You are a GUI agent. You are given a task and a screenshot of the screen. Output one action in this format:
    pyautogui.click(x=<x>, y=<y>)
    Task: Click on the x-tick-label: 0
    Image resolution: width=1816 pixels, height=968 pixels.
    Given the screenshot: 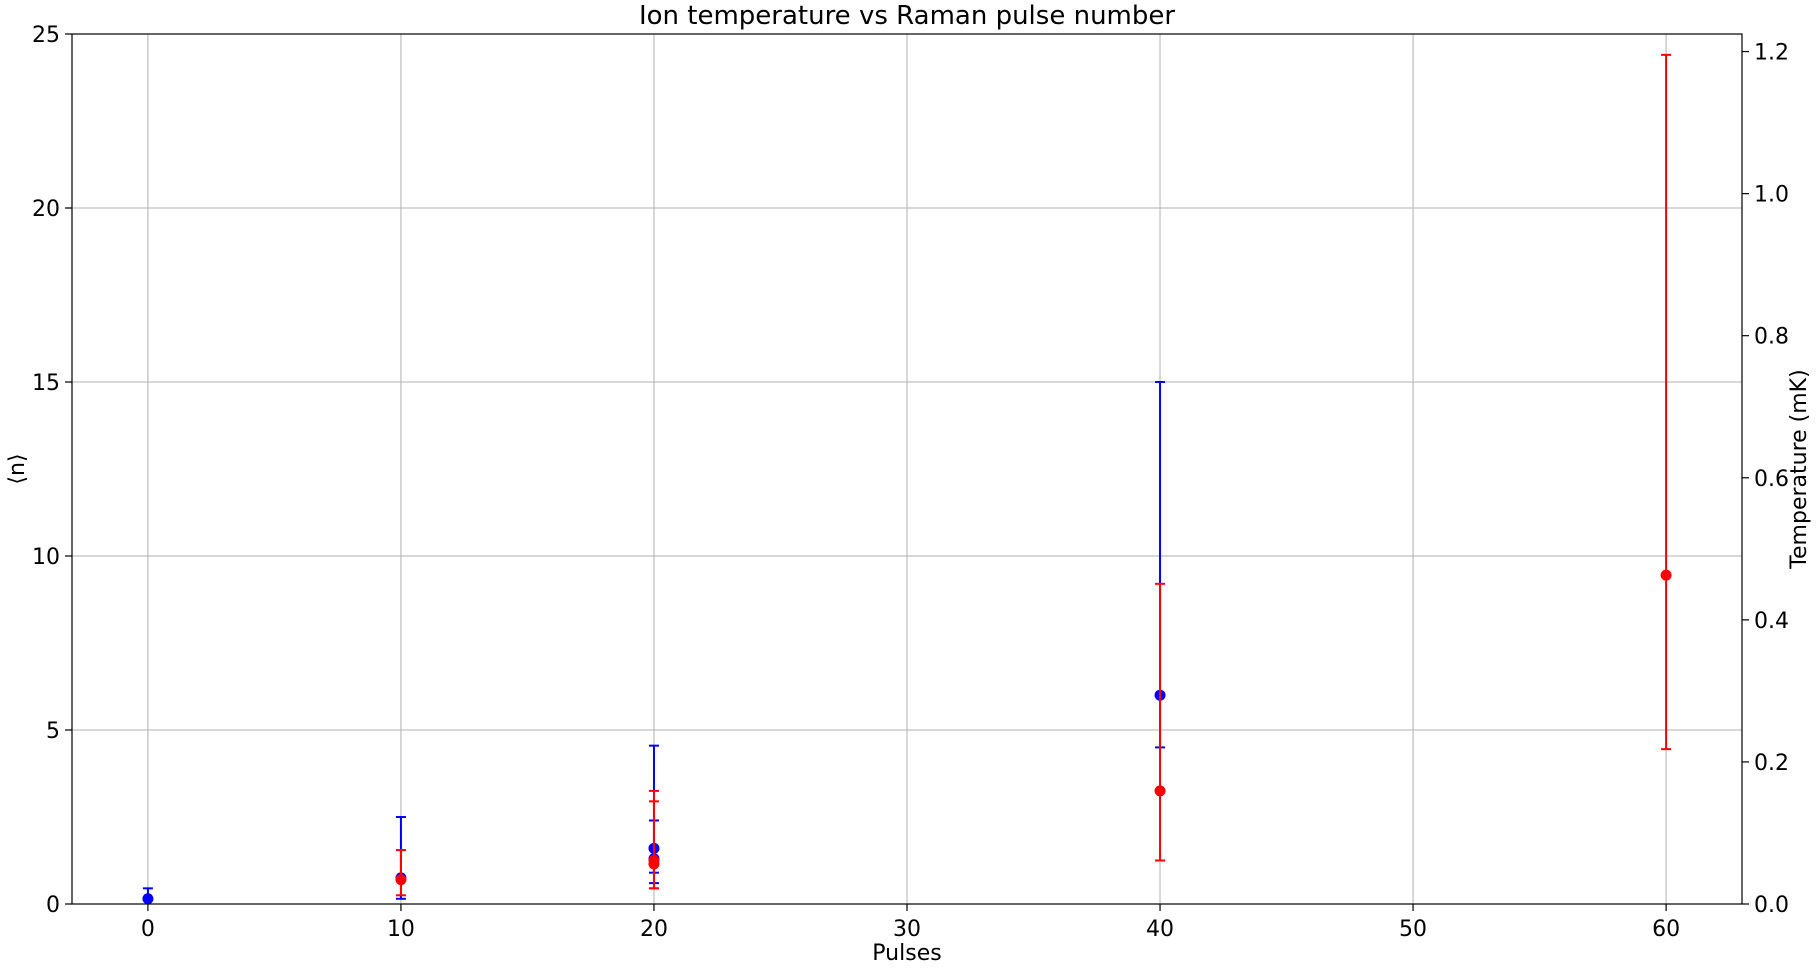 What is the action you would take?
    pyautogui.click(x=148, y=929)
    